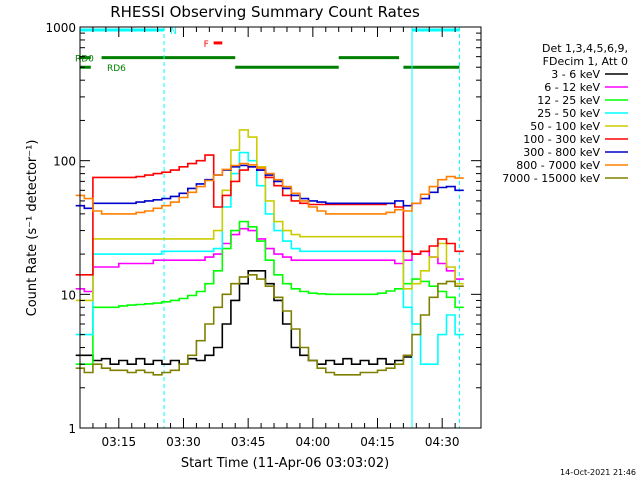 This screenshot has width=640, height=480. Describe the element at coordinates (60, 28) in the screenshot. I see `y-tick-label: 1000` at that location.